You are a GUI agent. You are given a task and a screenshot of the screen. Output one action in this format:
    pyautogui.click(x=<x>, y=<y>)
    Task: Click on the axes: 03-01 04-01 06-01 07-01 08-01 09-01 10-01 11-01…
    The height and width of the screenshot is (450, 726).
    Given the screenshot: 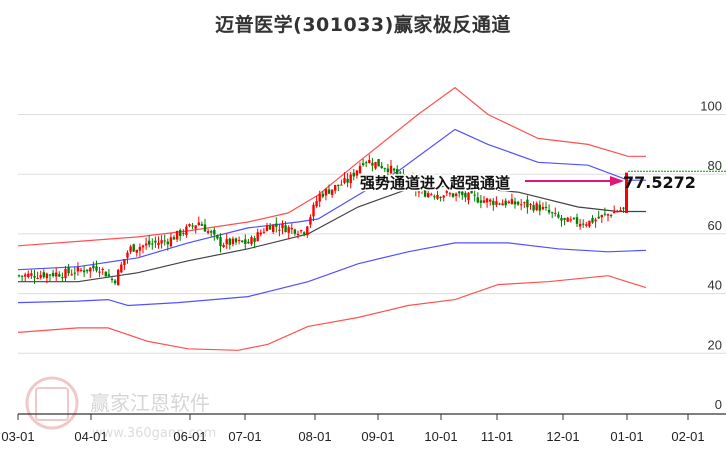 What is the action you would take?
    pyautogui.click(x=363, y=428)
    